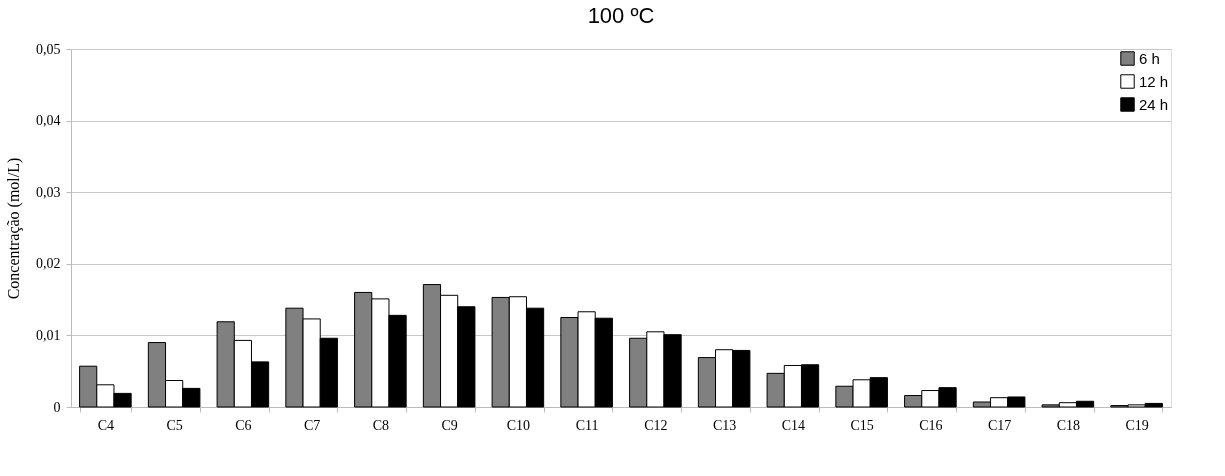 Image resolution: width=1225 pixels, height=476 pixels. Describe the element at coordinates (312, 425) in the screenshot. I see `x-tick-label: C7` at that location.